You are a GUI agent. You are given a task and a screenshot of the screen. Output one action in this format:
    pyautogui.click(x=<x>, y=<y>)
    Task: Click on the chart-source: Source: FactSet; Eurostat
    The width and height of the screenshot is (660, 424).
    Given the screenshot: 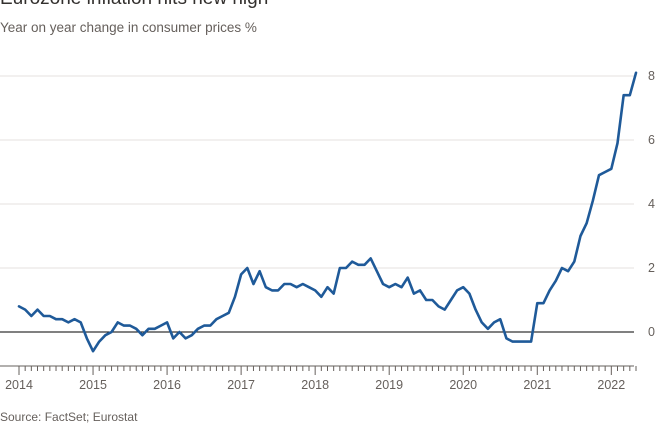 What is the action you would take?
    pyautogui.click(x=69, y=417)
    